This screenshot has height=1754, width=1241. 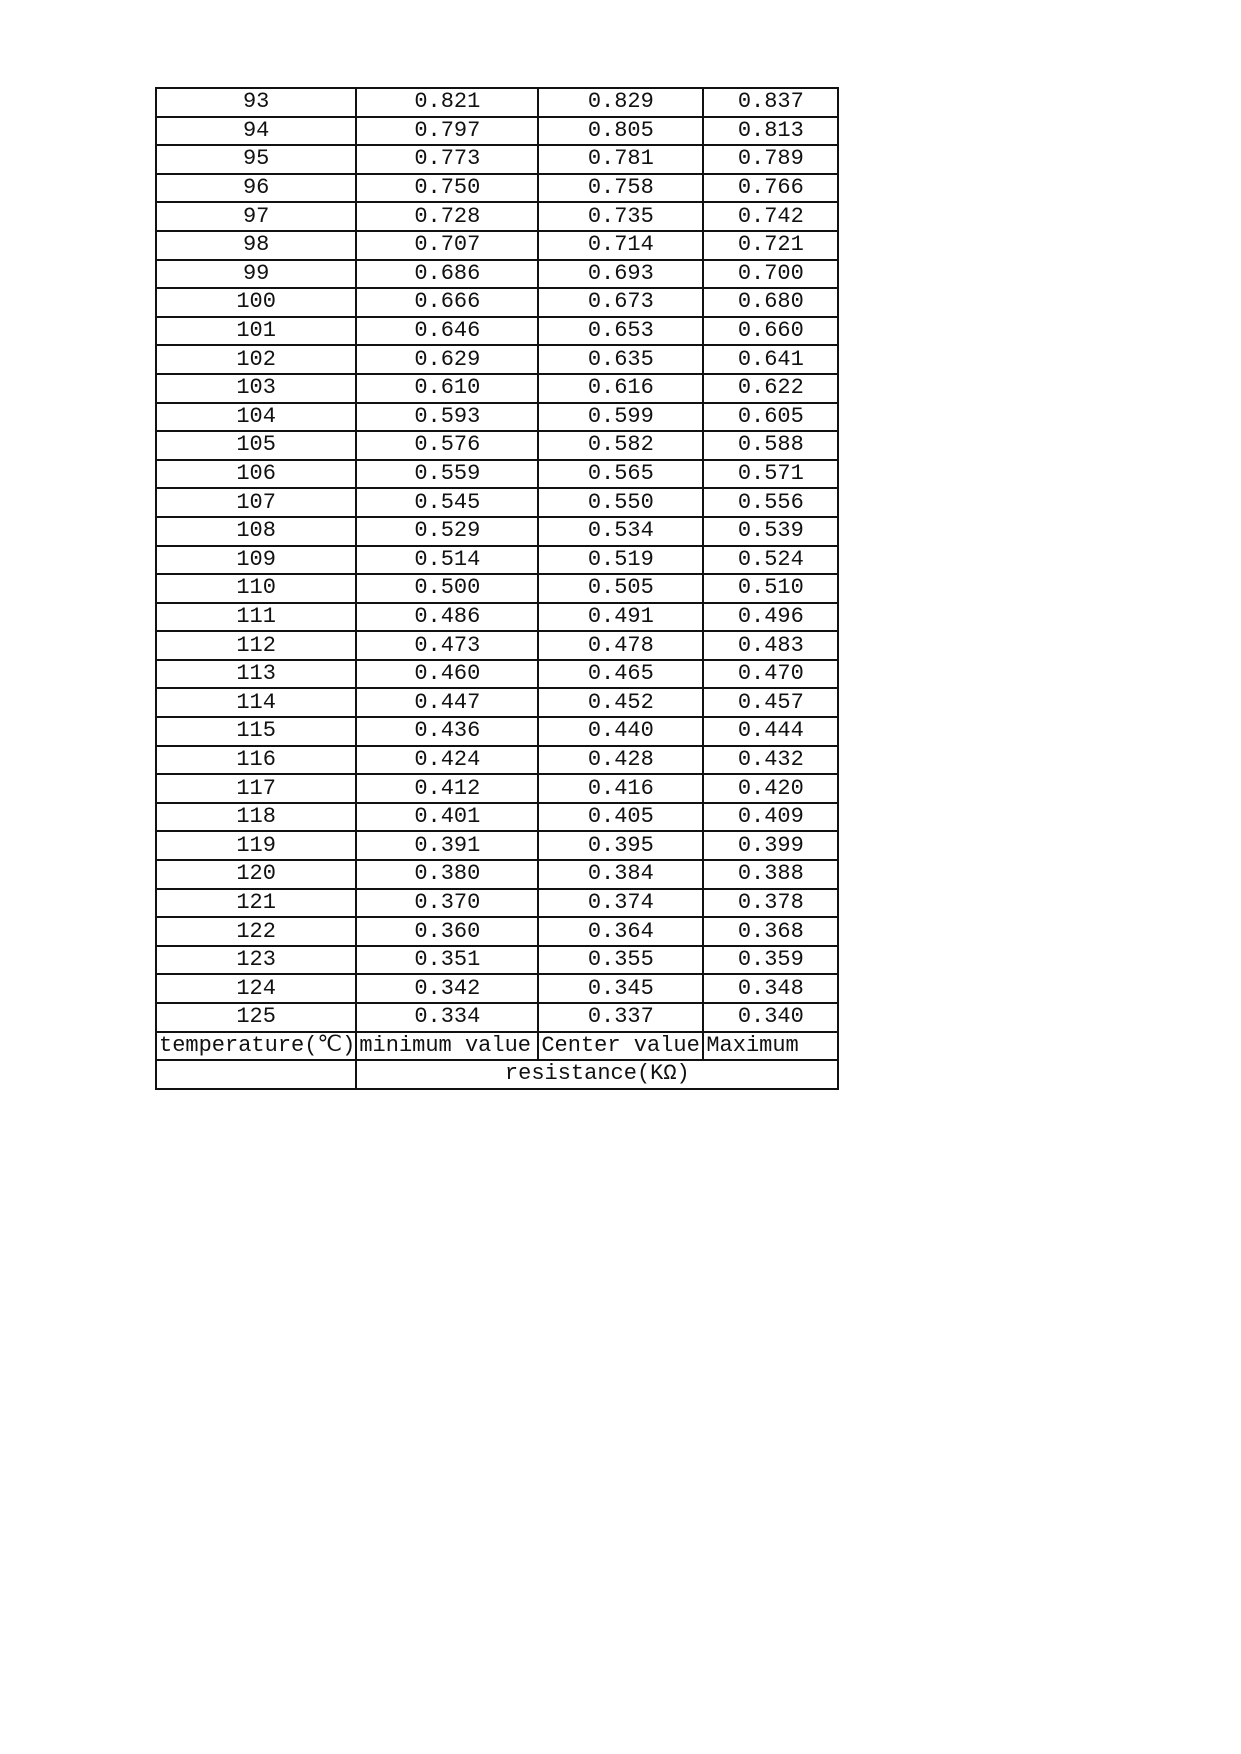 What do you see at coordinates (771, 560) in the screenshot?
I see `maximum-cell: 0.524` at bounding box center [771, 560].